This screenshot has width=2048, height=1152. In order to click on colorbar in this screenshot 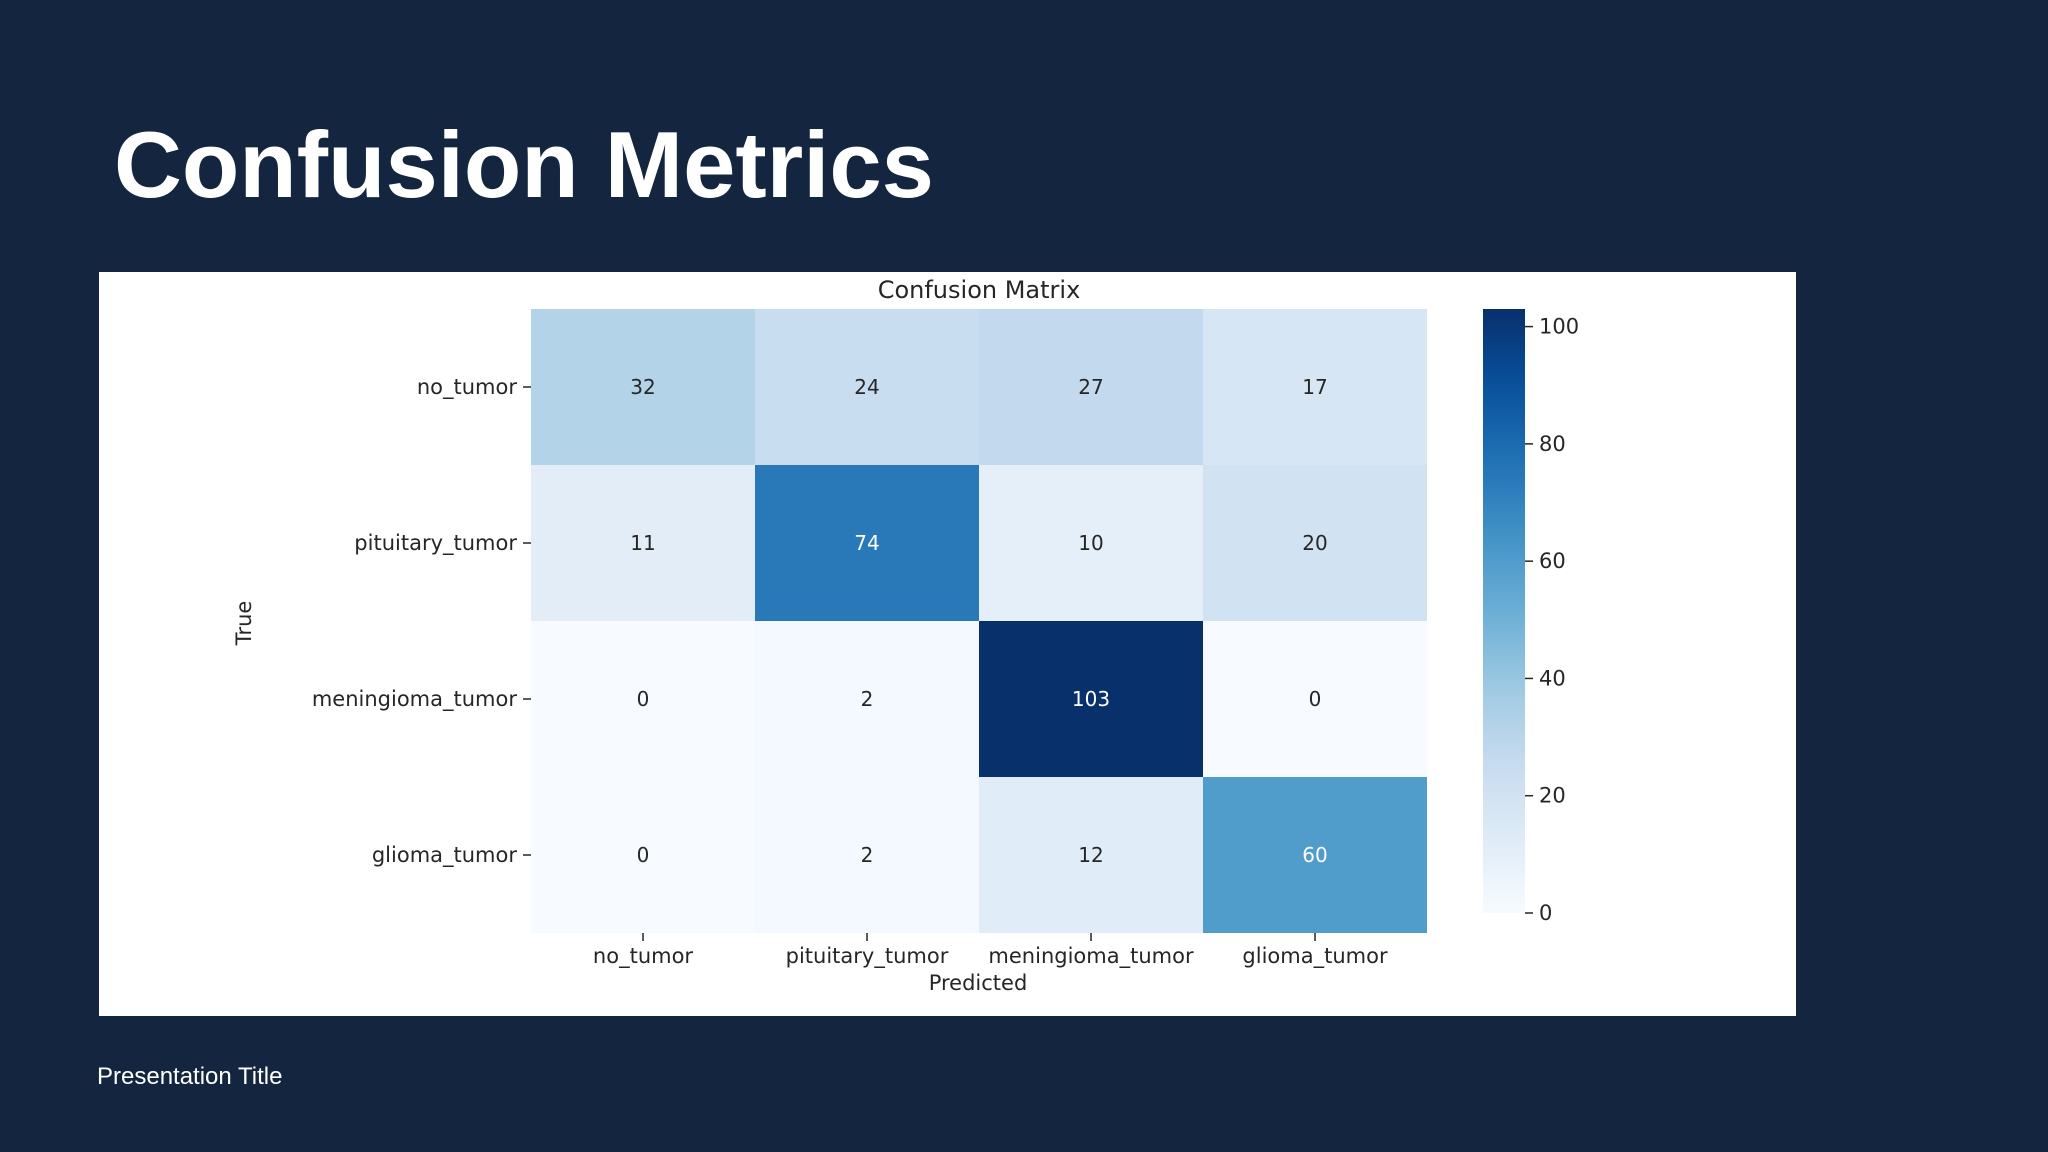, I will do `click(1504, 611)`.